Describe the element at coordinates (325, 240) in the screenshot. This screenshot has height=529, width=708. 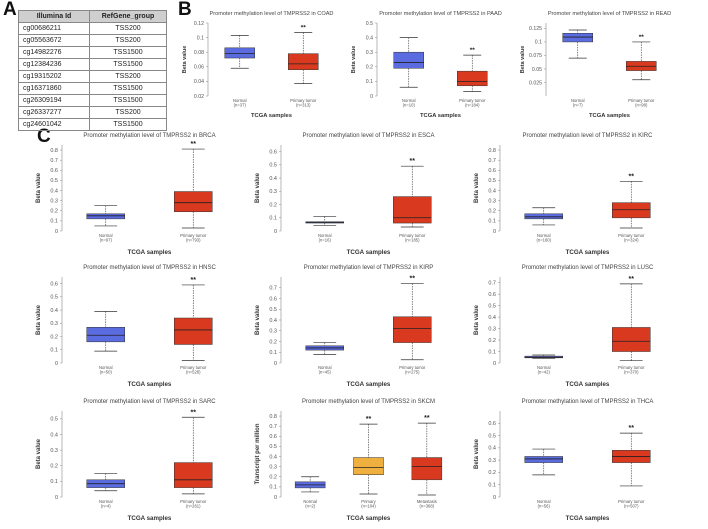
I see `x-category-count: (n=16)` at that location.